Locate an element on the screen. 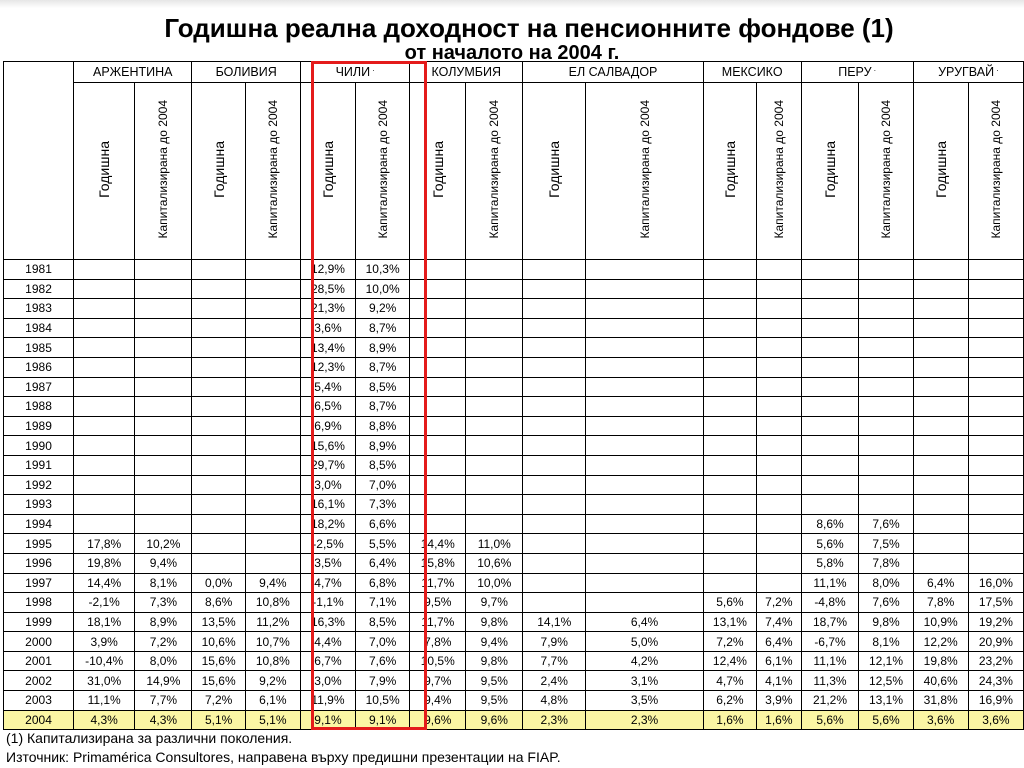  value-cell: 8,8% is located at coordinates (383, 426).